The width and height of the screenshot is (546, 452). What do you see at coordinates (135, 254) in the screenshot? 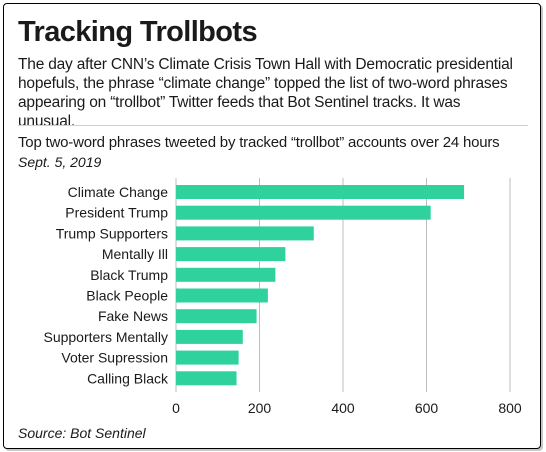
I see `category-label: Mentally Ill` at bounding box center [135, 254].